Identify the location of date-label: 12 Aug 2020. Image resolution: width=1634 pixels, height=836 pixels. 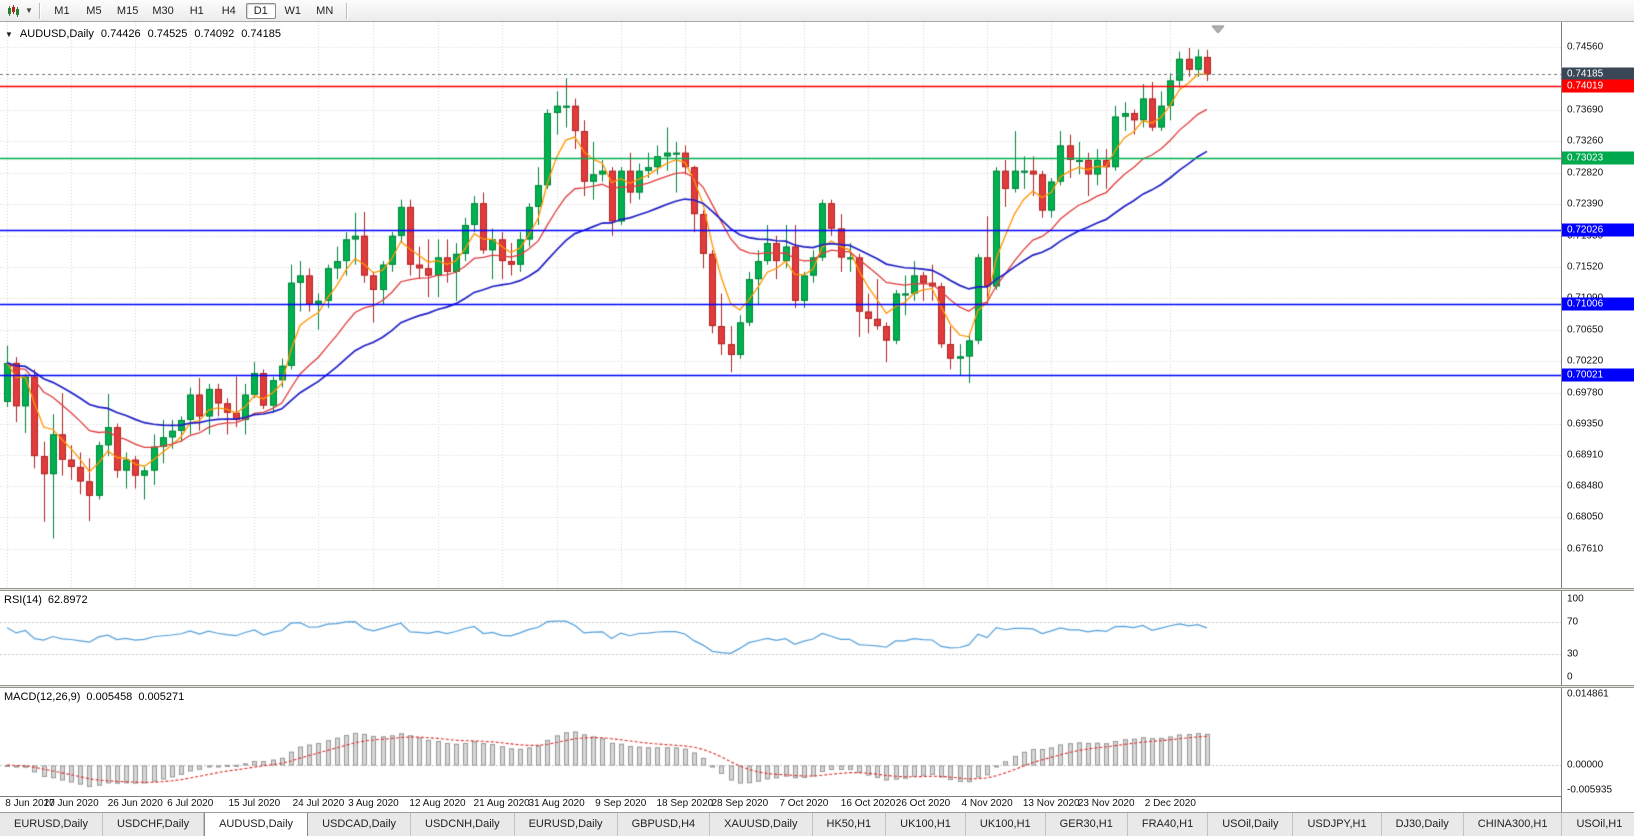
(437, 803).